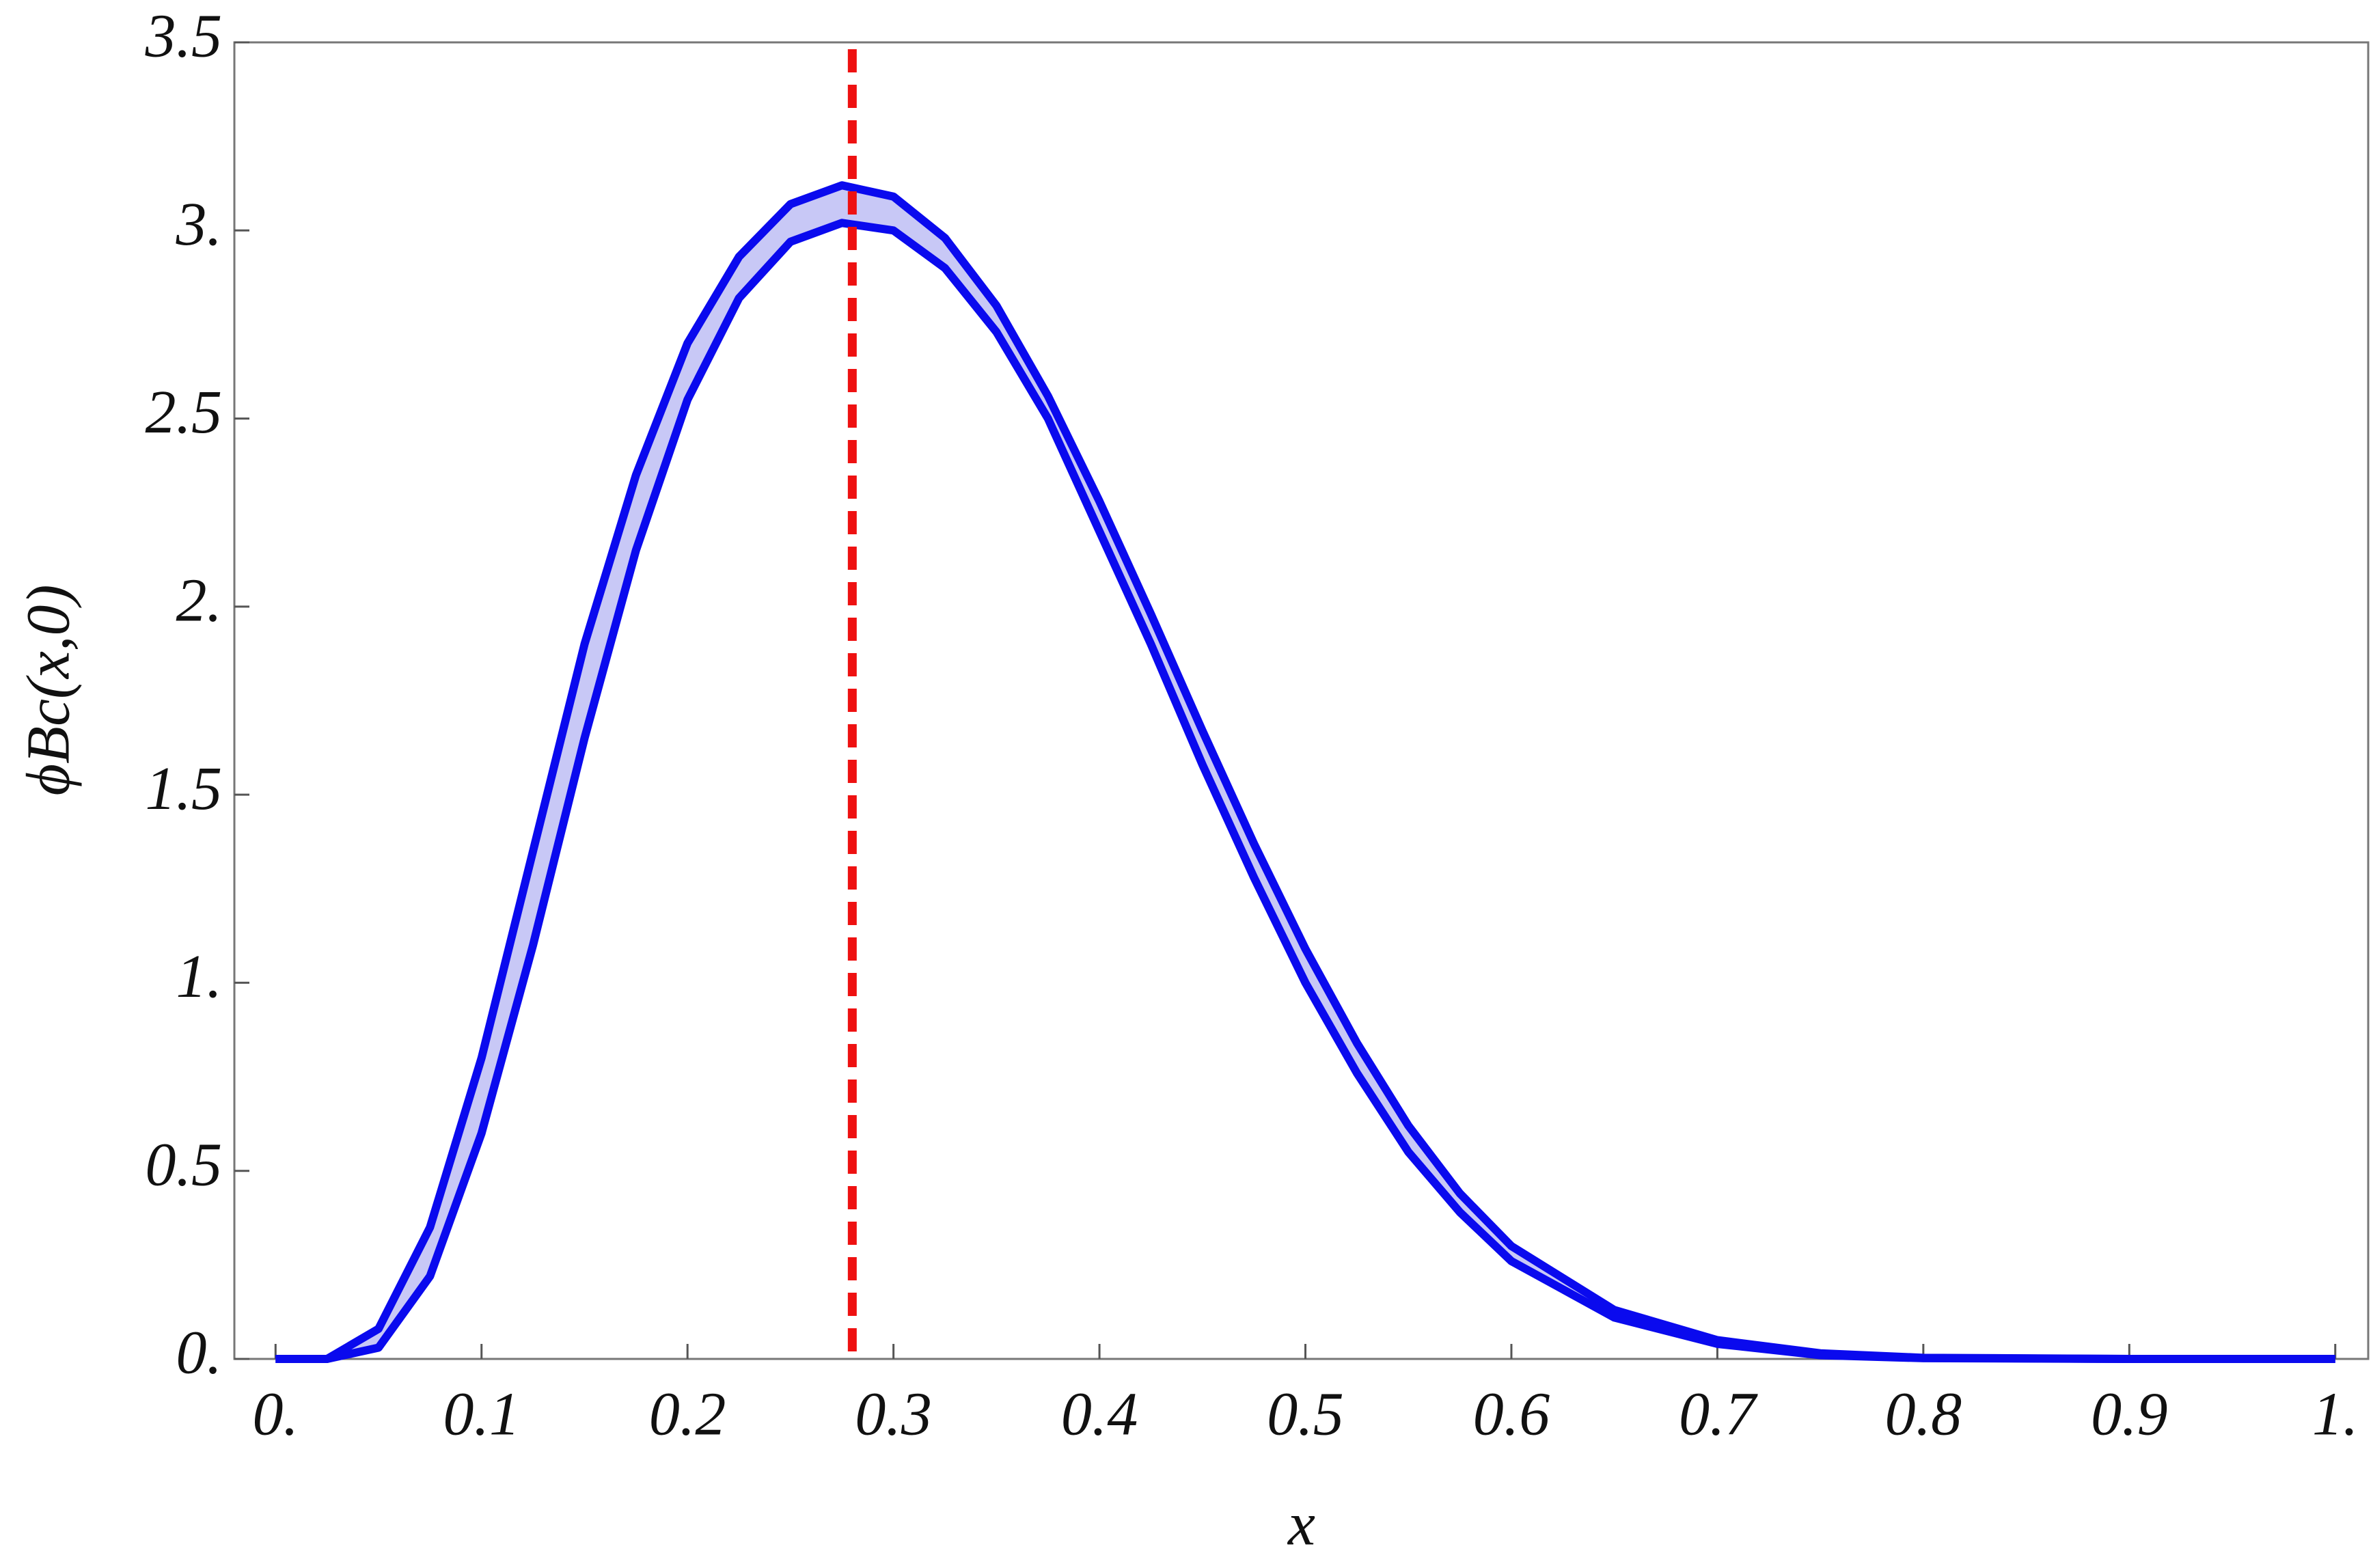  Describe the element at coordinates (199, 601) in the screenshot. I see `y-tick-label: 2.` at that location.